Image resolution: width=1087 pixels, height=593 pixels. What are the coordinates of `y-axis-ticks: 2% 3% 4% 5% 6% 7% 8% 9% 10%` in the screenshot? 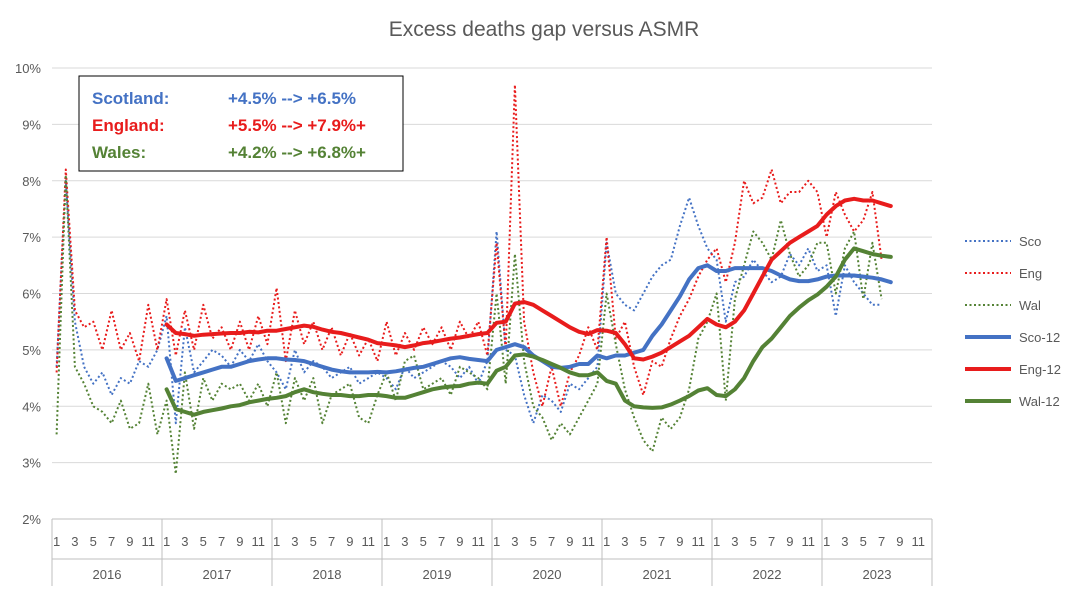 It's located at (28, 294).